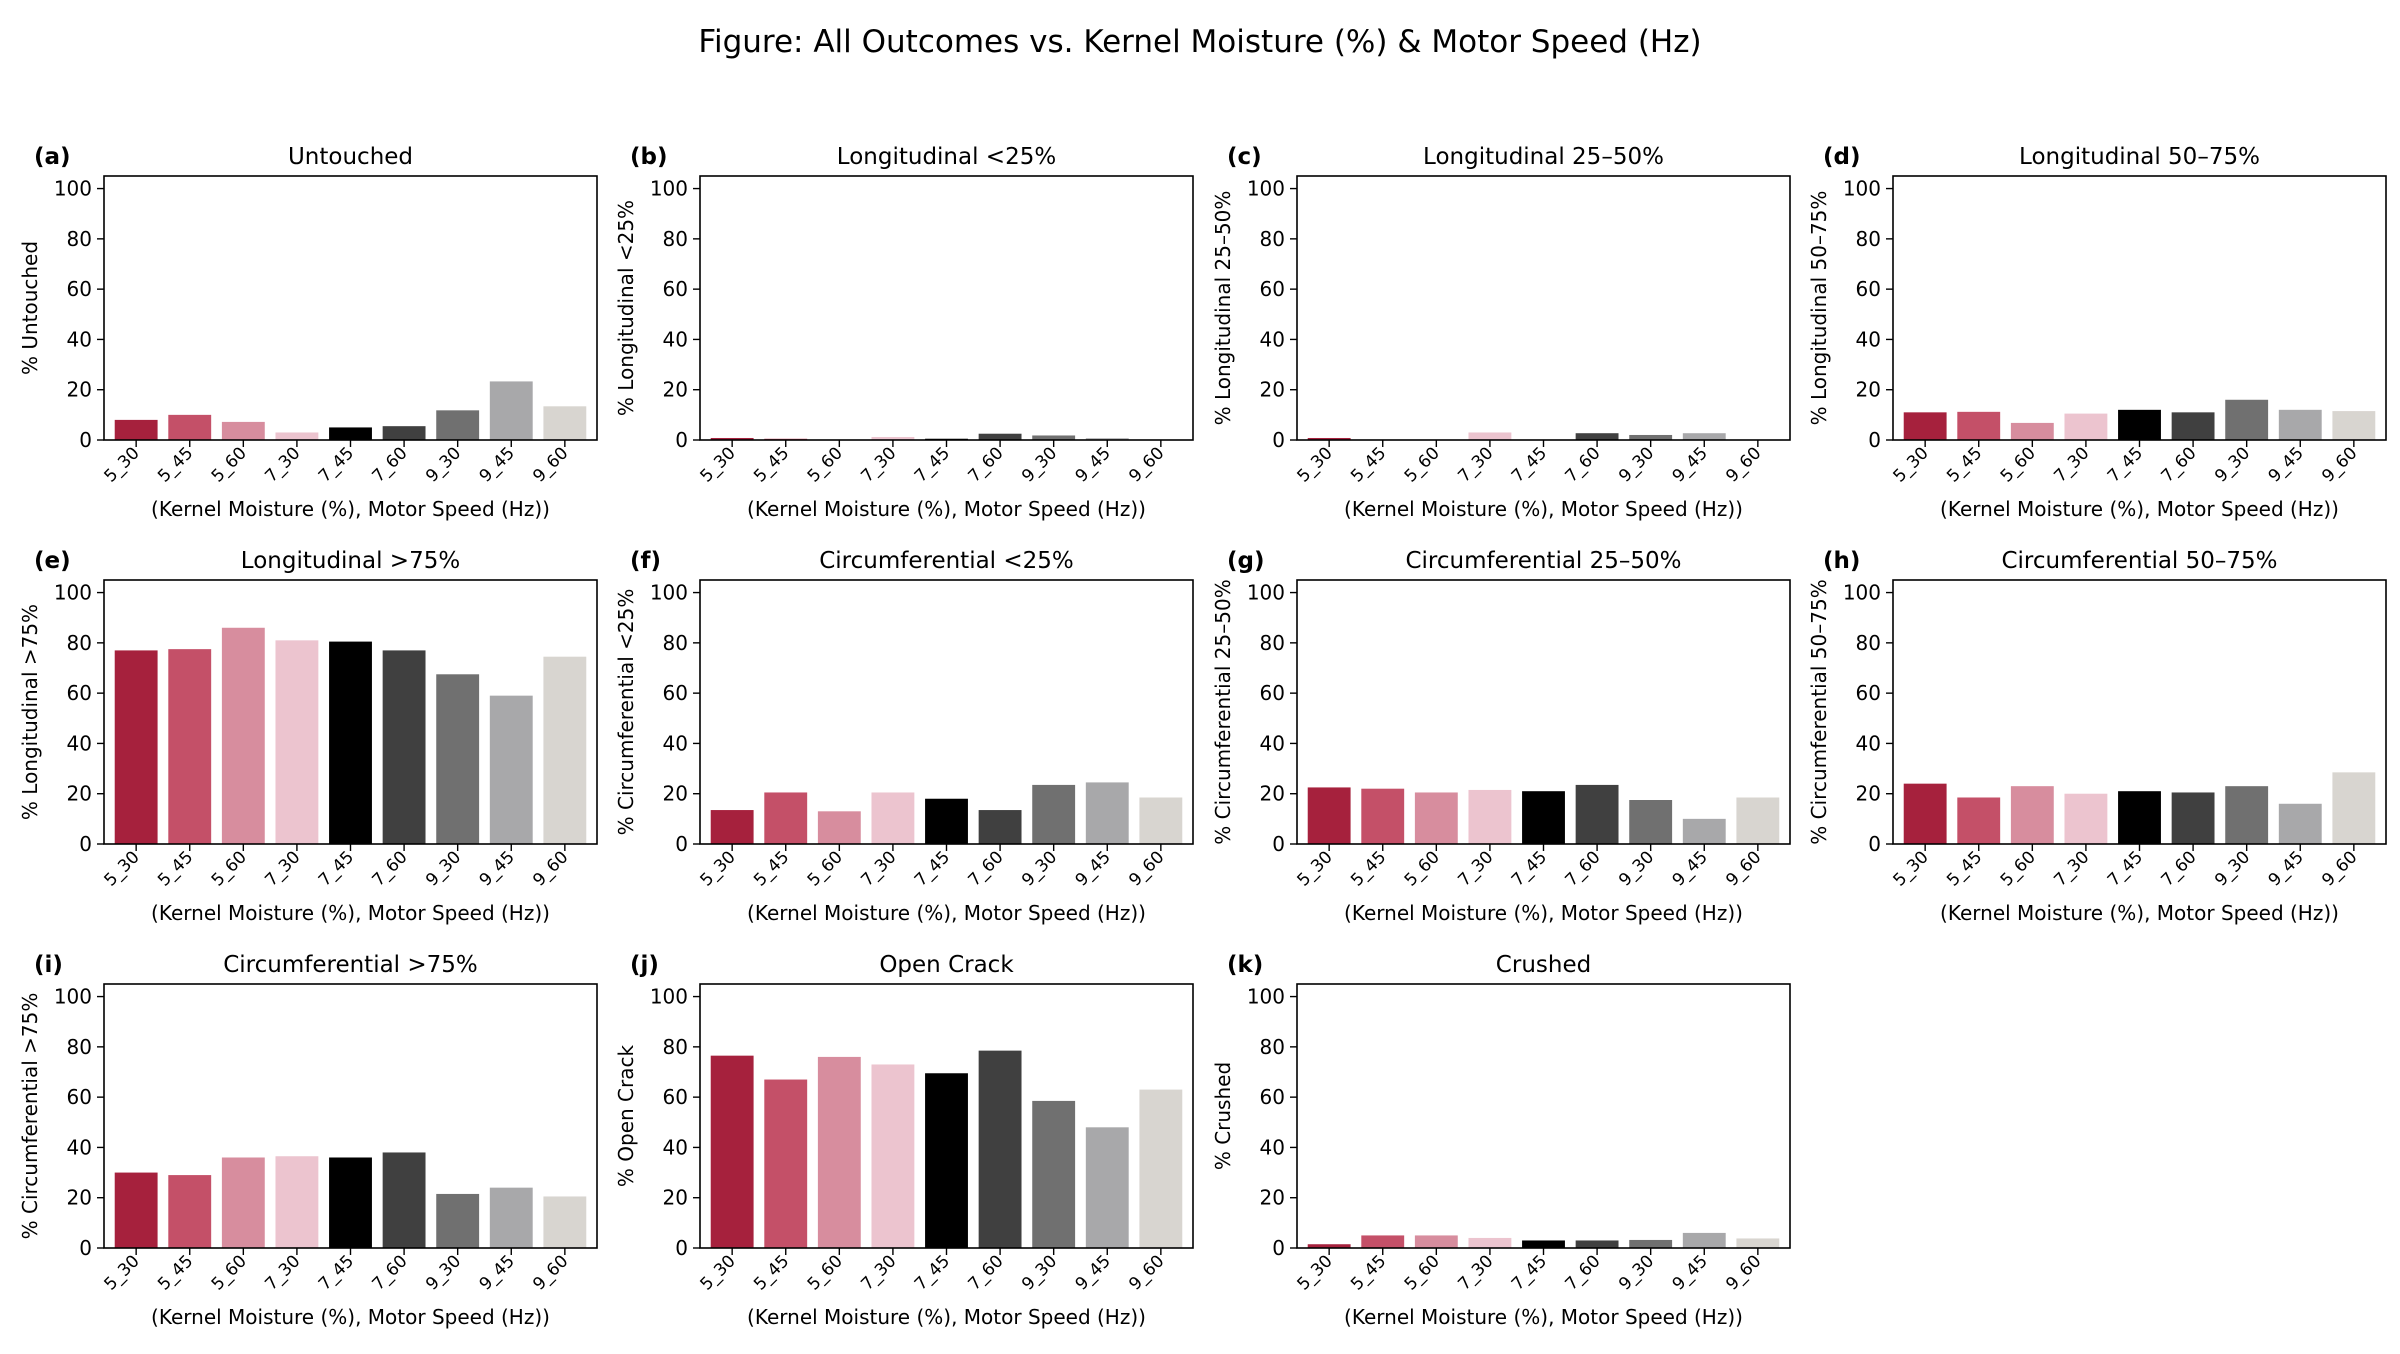 The image size is (2400, 1354). I want to click on panel-label: (h), so click(1841, 561).